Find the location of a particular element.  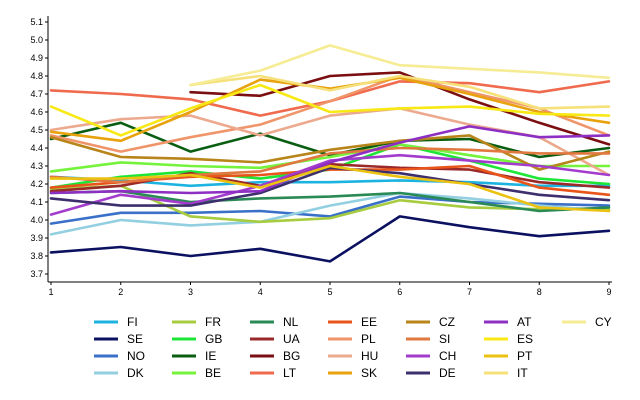

x-tick-label: 5 is located at coordinates (329, 292).